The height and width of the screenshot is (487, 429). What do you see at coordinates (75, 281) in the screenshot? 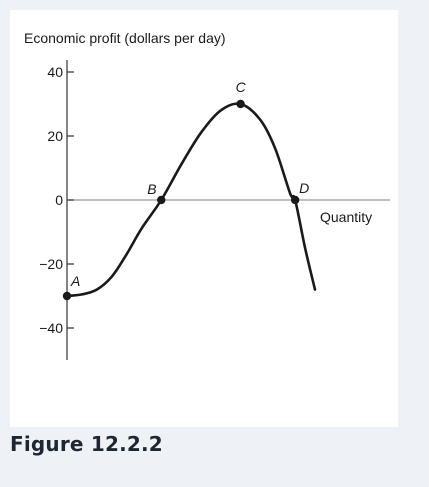
I see `point-a-label: A` at bounding box center [75, 281].